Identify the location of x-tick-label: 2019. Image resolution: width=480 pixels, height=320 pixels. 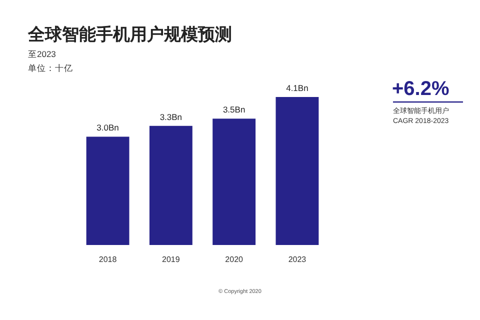
(171, 259).